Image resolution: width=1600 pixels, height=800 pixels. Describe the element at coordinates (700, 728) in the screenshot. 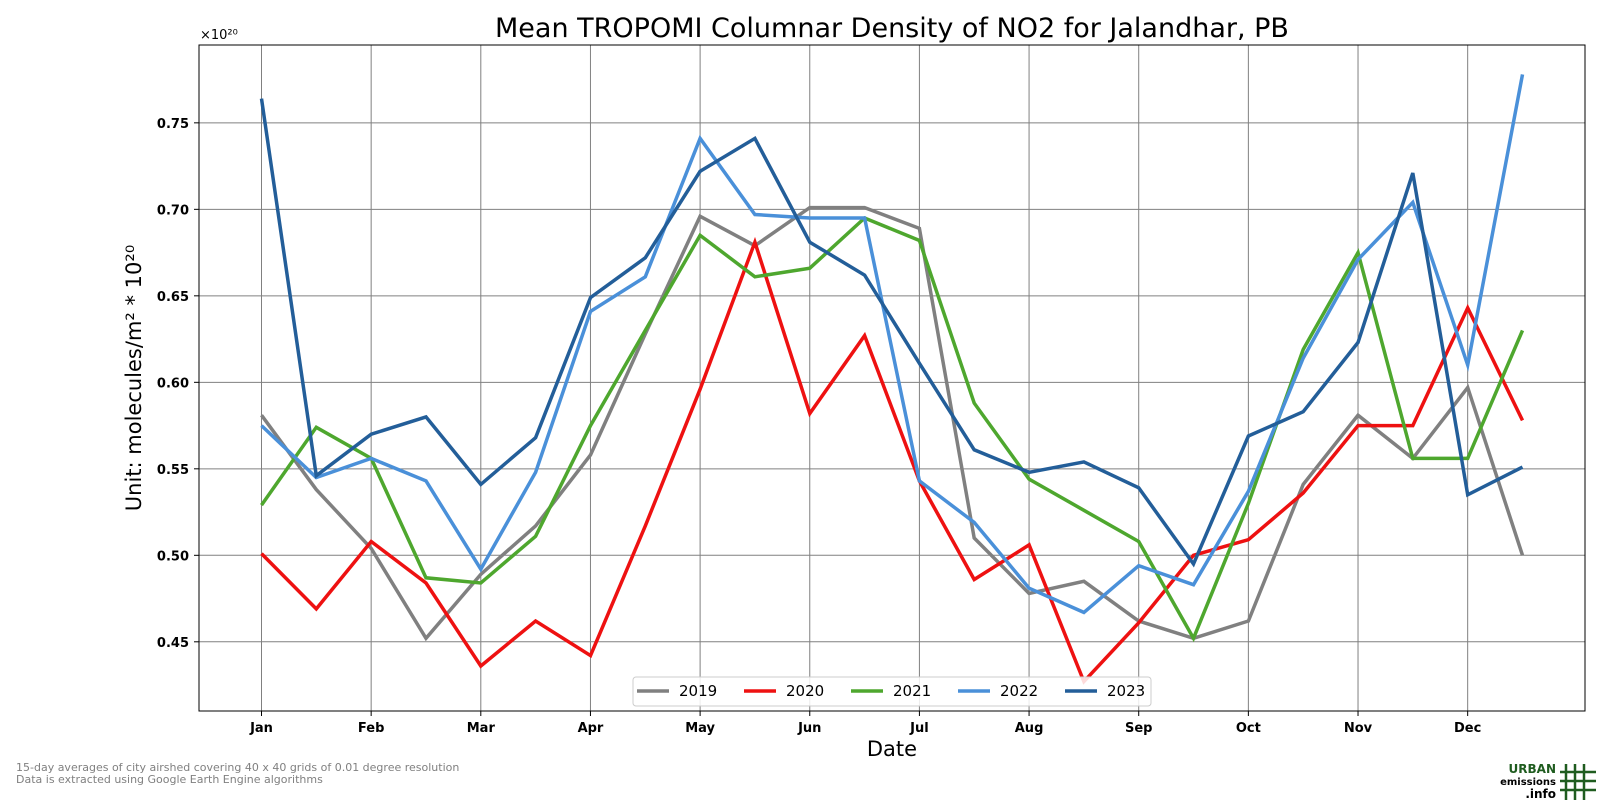

I see `x-tick-label: May` at that location.